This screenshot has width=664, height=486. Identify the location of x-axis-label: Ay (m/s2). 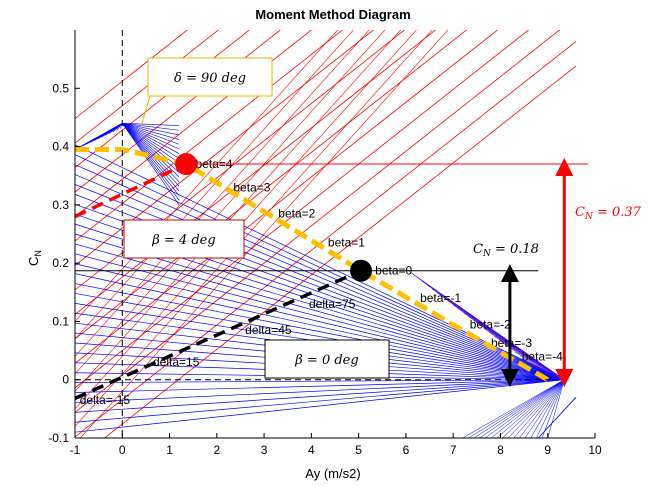
(332, 473).